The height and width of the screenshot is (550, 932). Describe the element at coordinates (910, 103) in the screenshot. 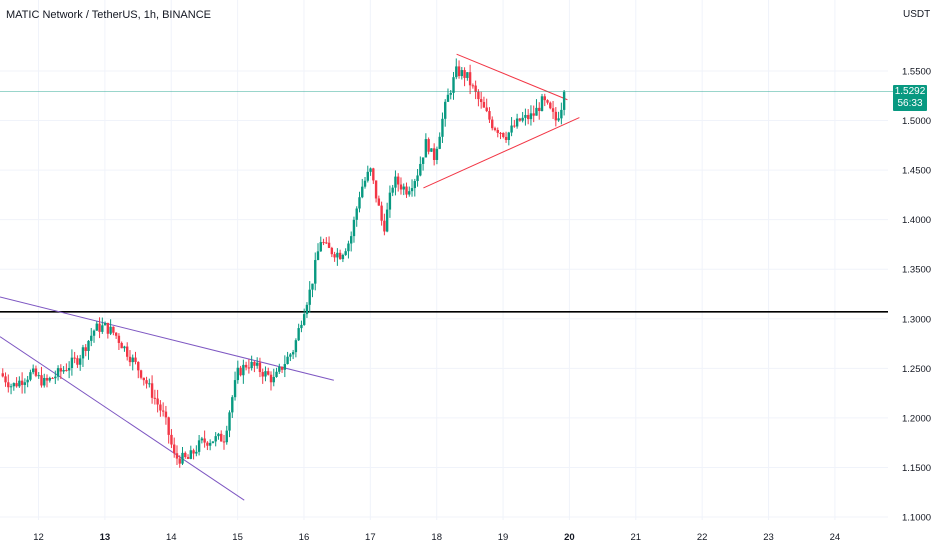

I see `bar-countdown: 56:33` at that location.